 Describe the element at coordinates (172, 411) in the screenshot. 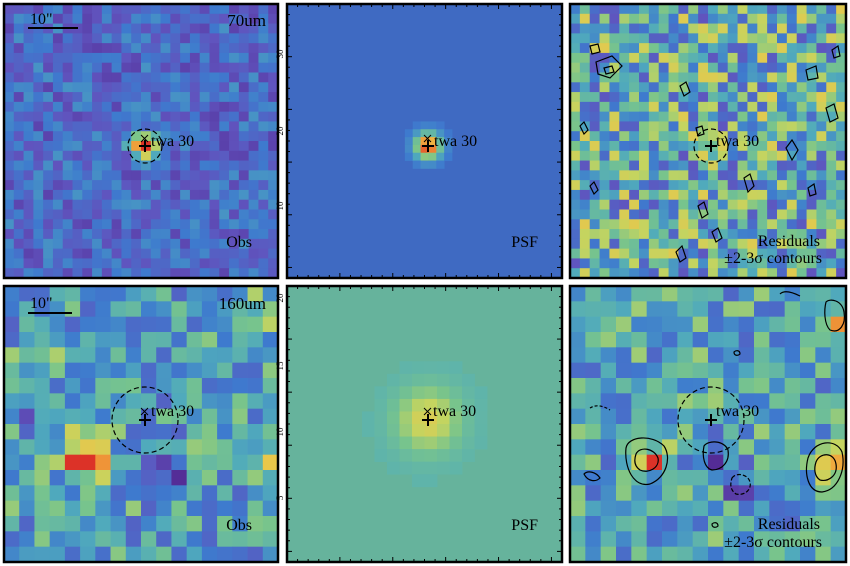

I see `source-label: twa 30` at that location.